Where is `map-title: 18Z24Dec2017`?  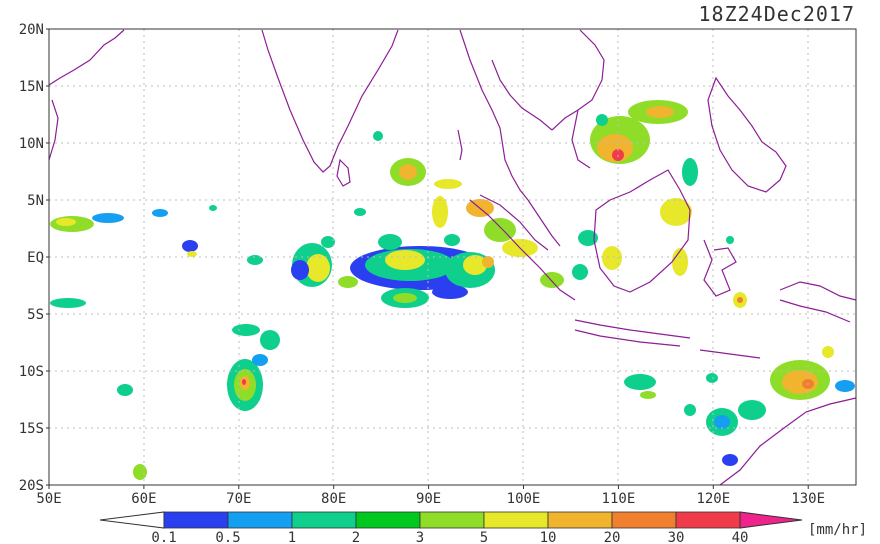
map-title: 18Z24Dec2017 is located at coordinates (777, 14).